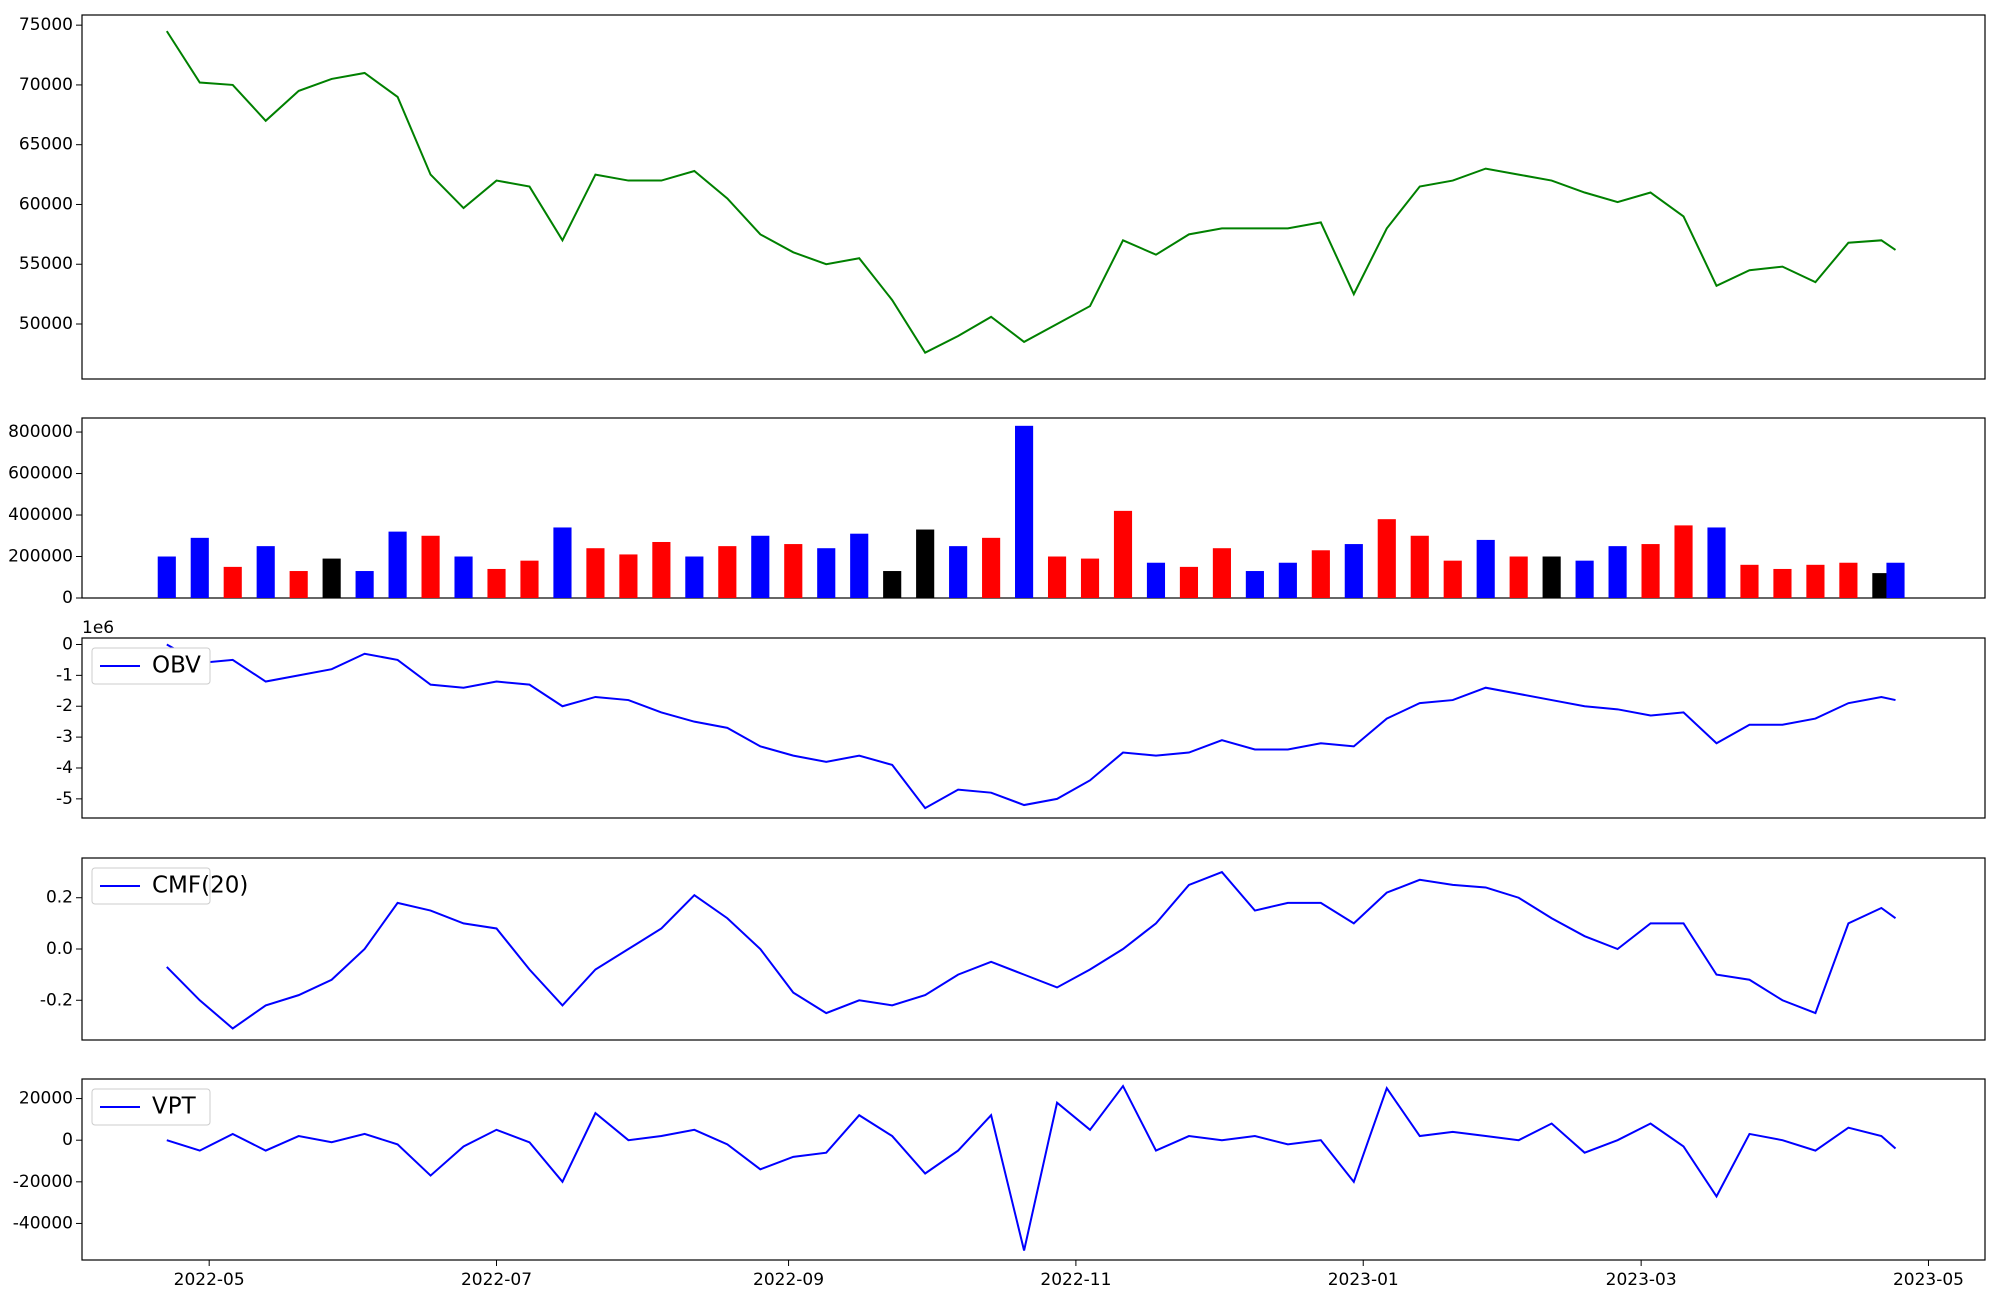 This screenshot has width=2000, height=1304. I want to click on y-tick-label: 800000, so click(40, 432).